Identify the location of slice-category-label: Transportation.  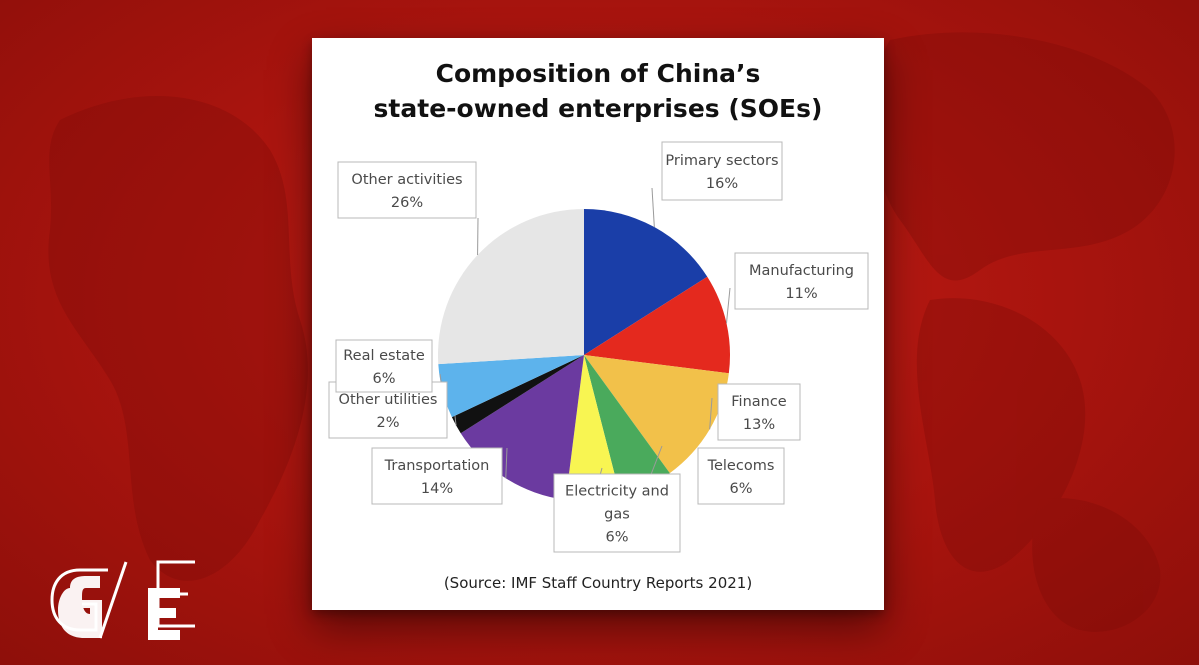
(437, 466).